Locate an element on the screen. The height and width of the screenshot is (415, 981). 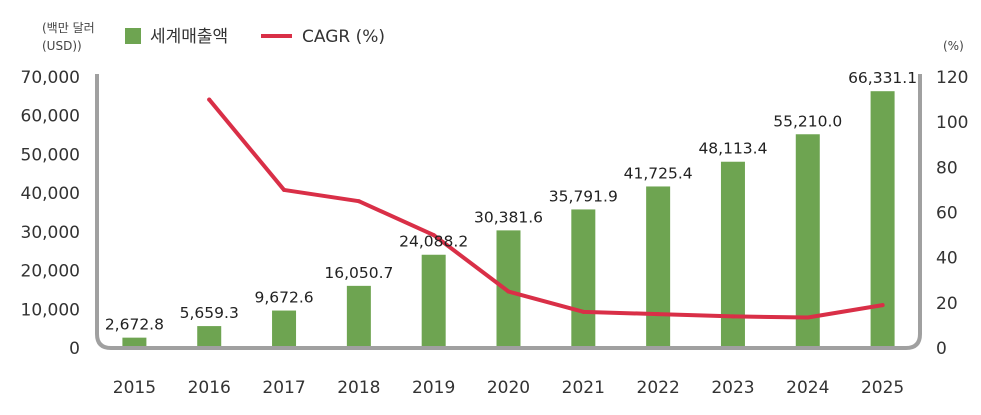
cagr-point-2020 is located at coordinates (508, 291).